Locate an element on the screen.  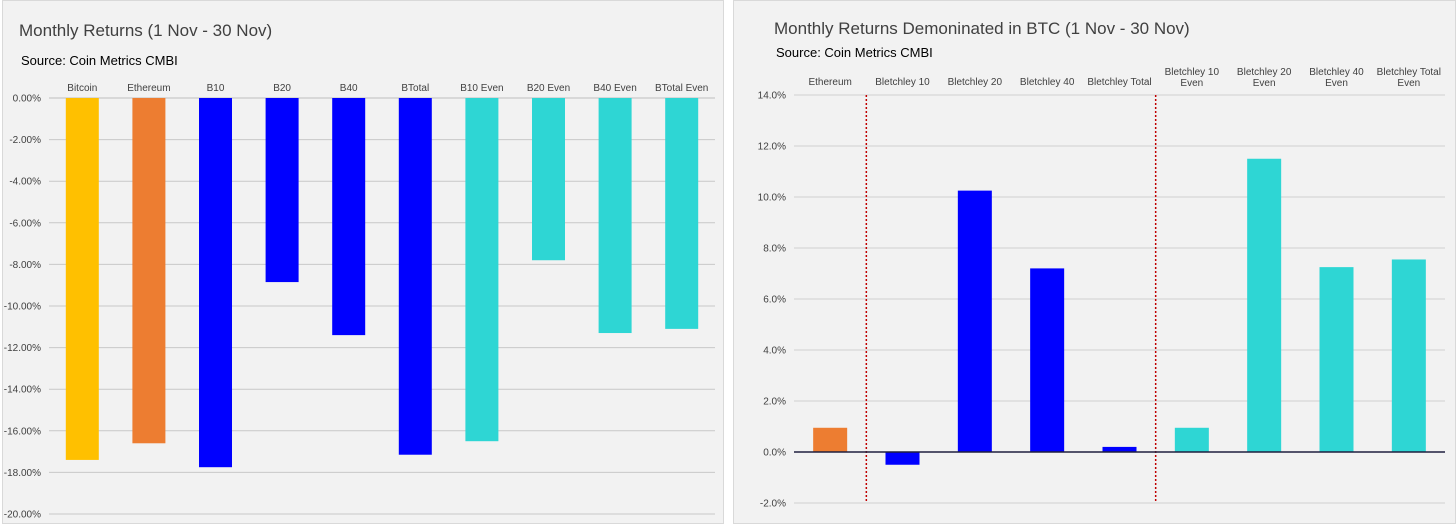
left-category-label: Ethereum is located at coordinates (148, 88).